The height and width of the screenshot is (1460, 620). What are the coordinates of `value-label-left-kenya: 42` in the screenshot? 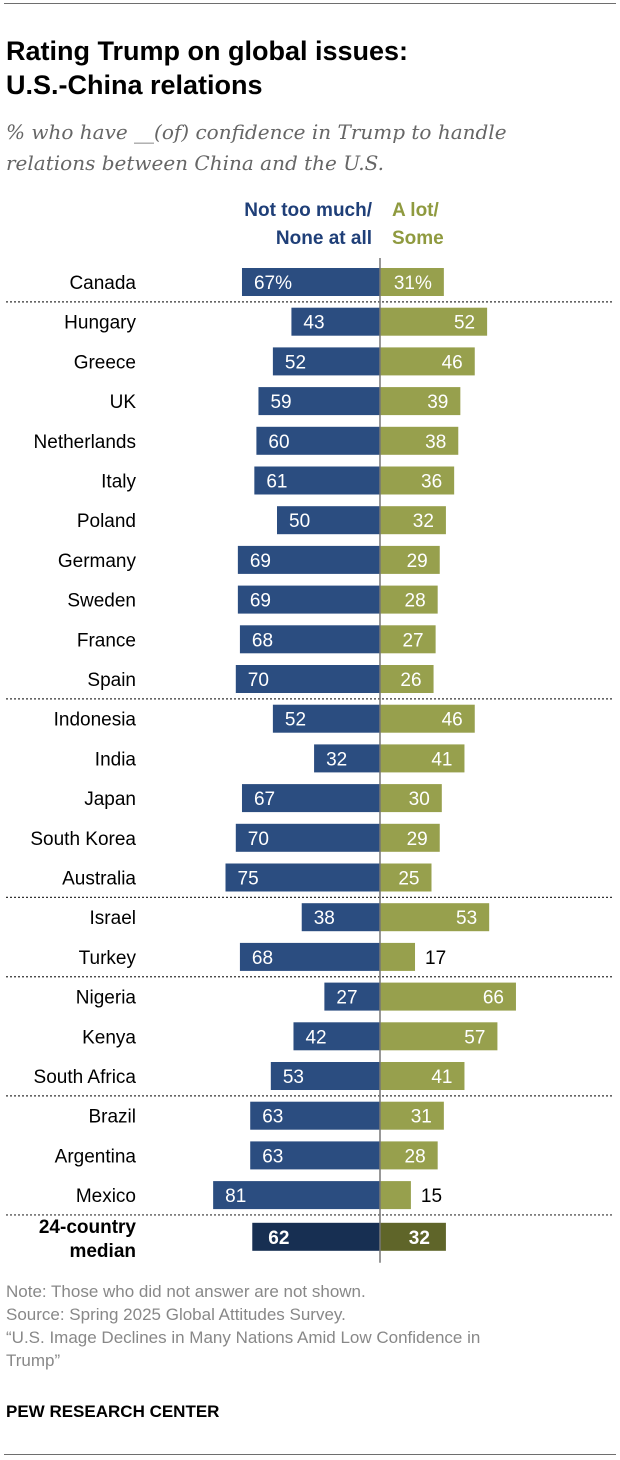 It's located at (315, 1037).